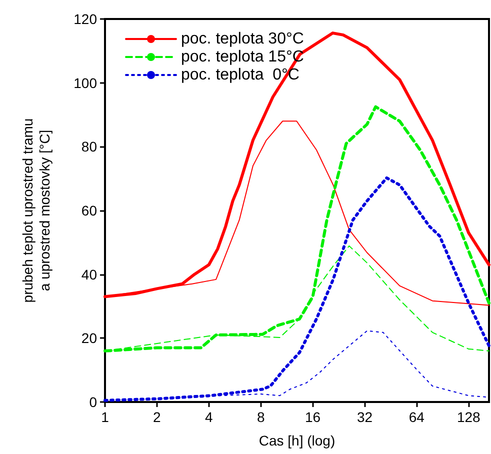  What do you see at coordinates (86, 82) in the screenshot?
I see `y-tick-label: 100` at bounding box center [86, 82].